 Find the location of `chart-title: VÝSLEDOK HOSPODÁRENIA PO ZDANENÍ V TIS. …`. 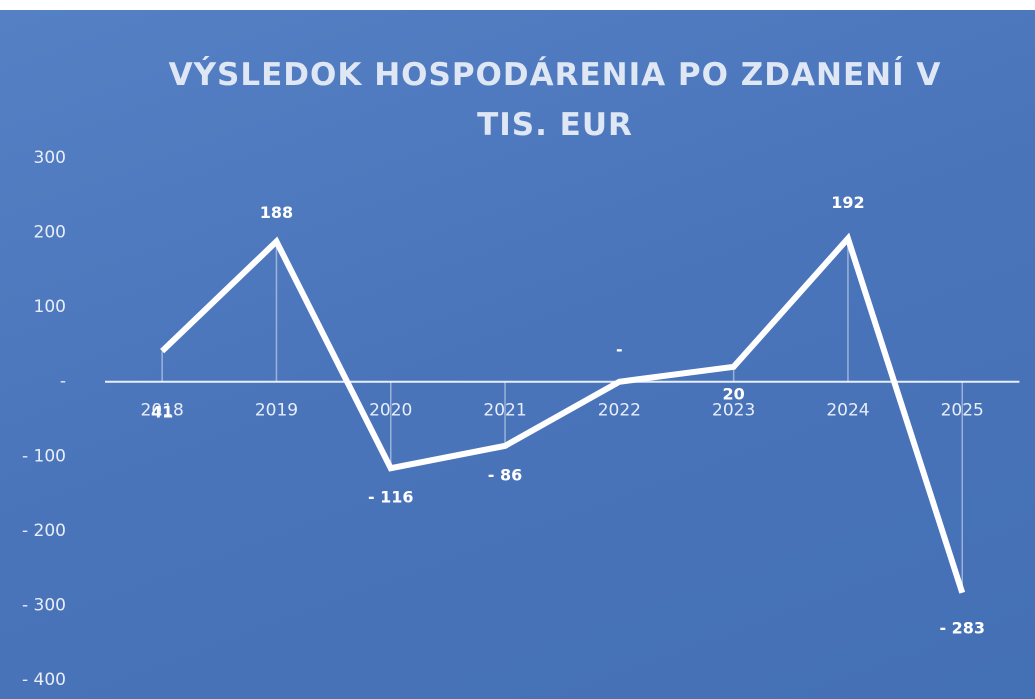

chart-title: VÝSLEDOK HOSPODÁRENIA PO ZDANENÍ V TIS. … is located at coordinates (555, 100).